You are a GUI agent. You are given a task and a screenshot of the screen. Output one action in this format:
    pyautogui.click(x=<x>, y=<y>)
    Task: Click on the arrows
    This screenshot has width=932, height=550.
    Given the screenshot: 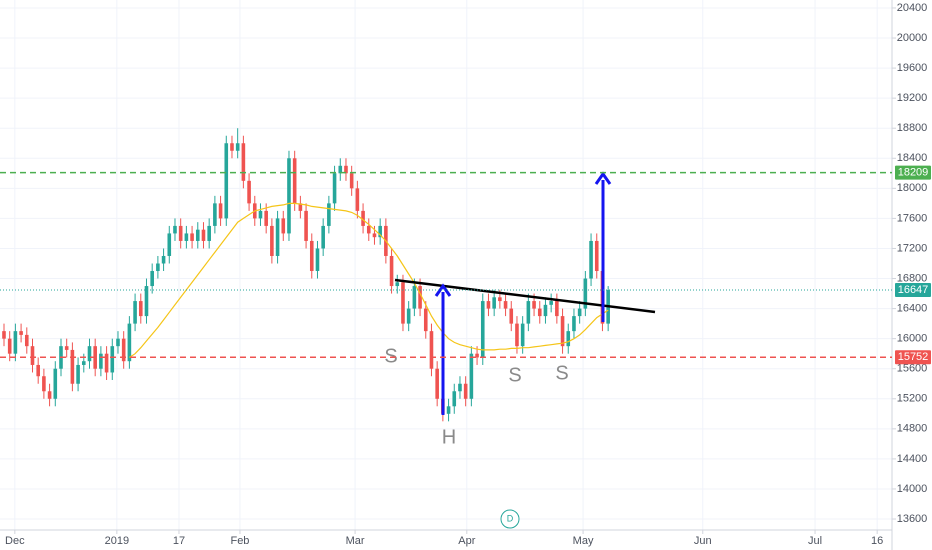 What is the action you would take?
    pyautogui.click(x=523, y=293)
    